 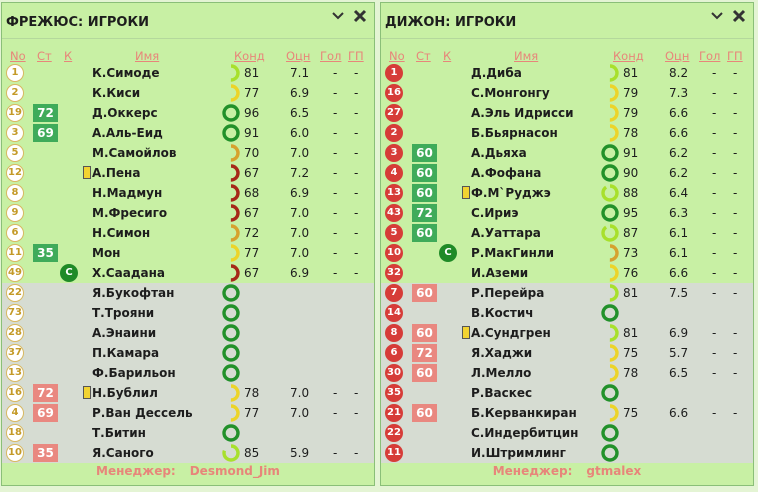 I want to click on player-row: 14 В.Костич, so click(x=567, y=313).